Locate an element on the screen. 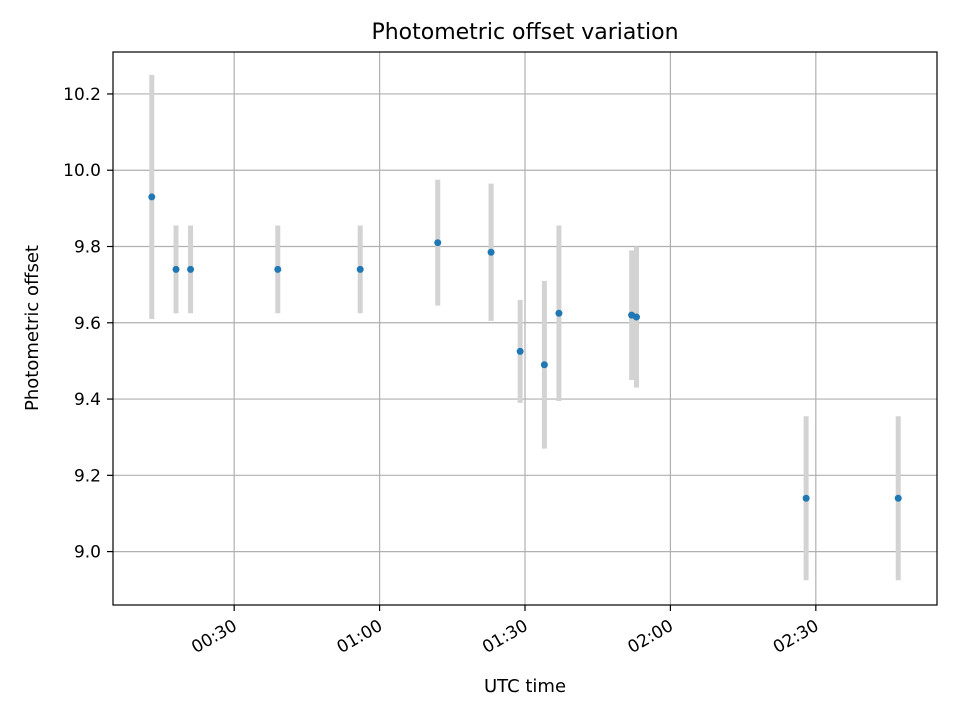  y-tick-label: 9.6 is located at coordinates (87, 324).